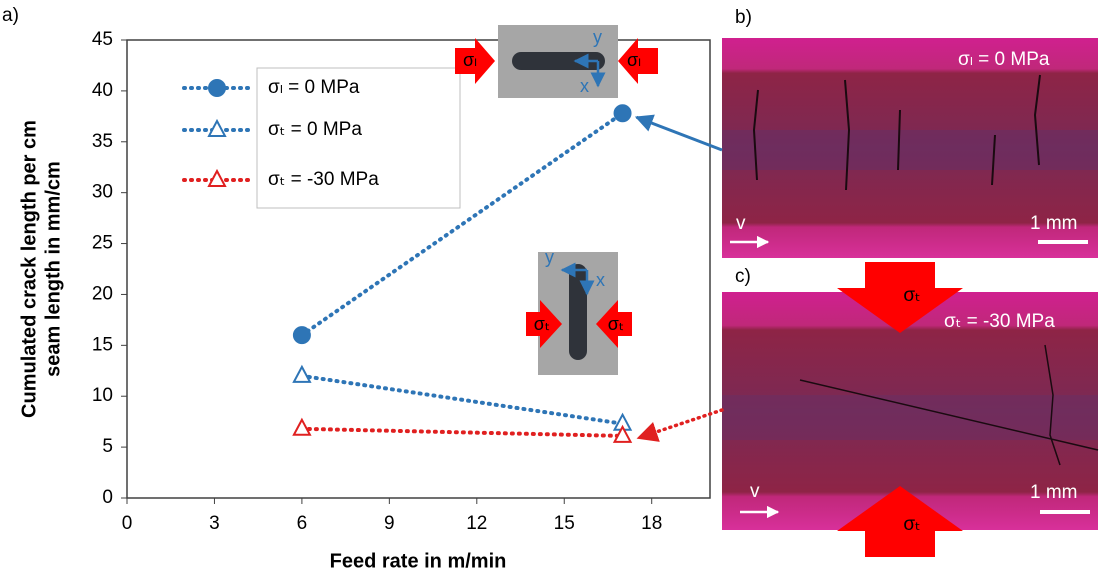 Image resolution: width=1103 pixels, height=577 pixels. I want to click on y-tick-label: 0, so click(107, 497).